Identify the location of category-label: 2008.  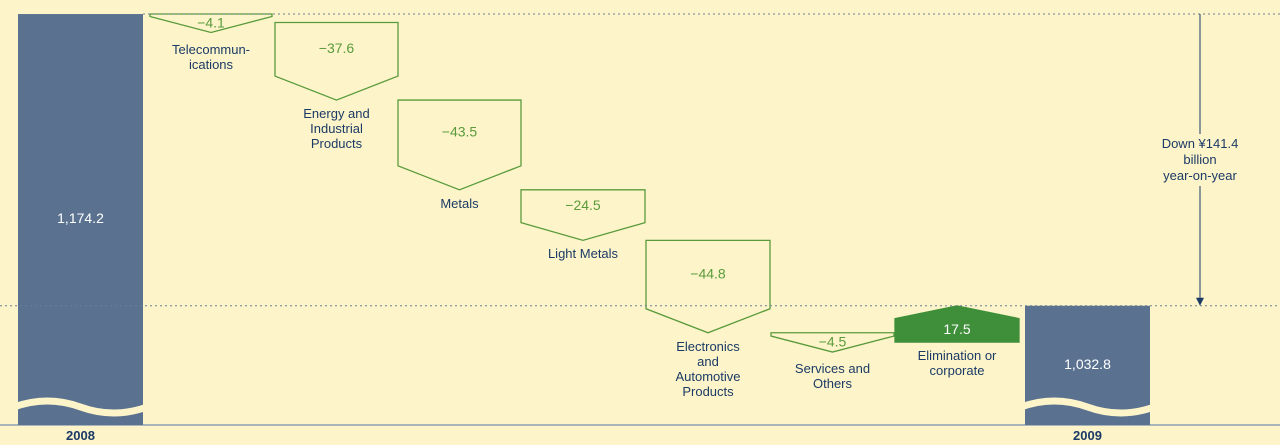
(80, 435).